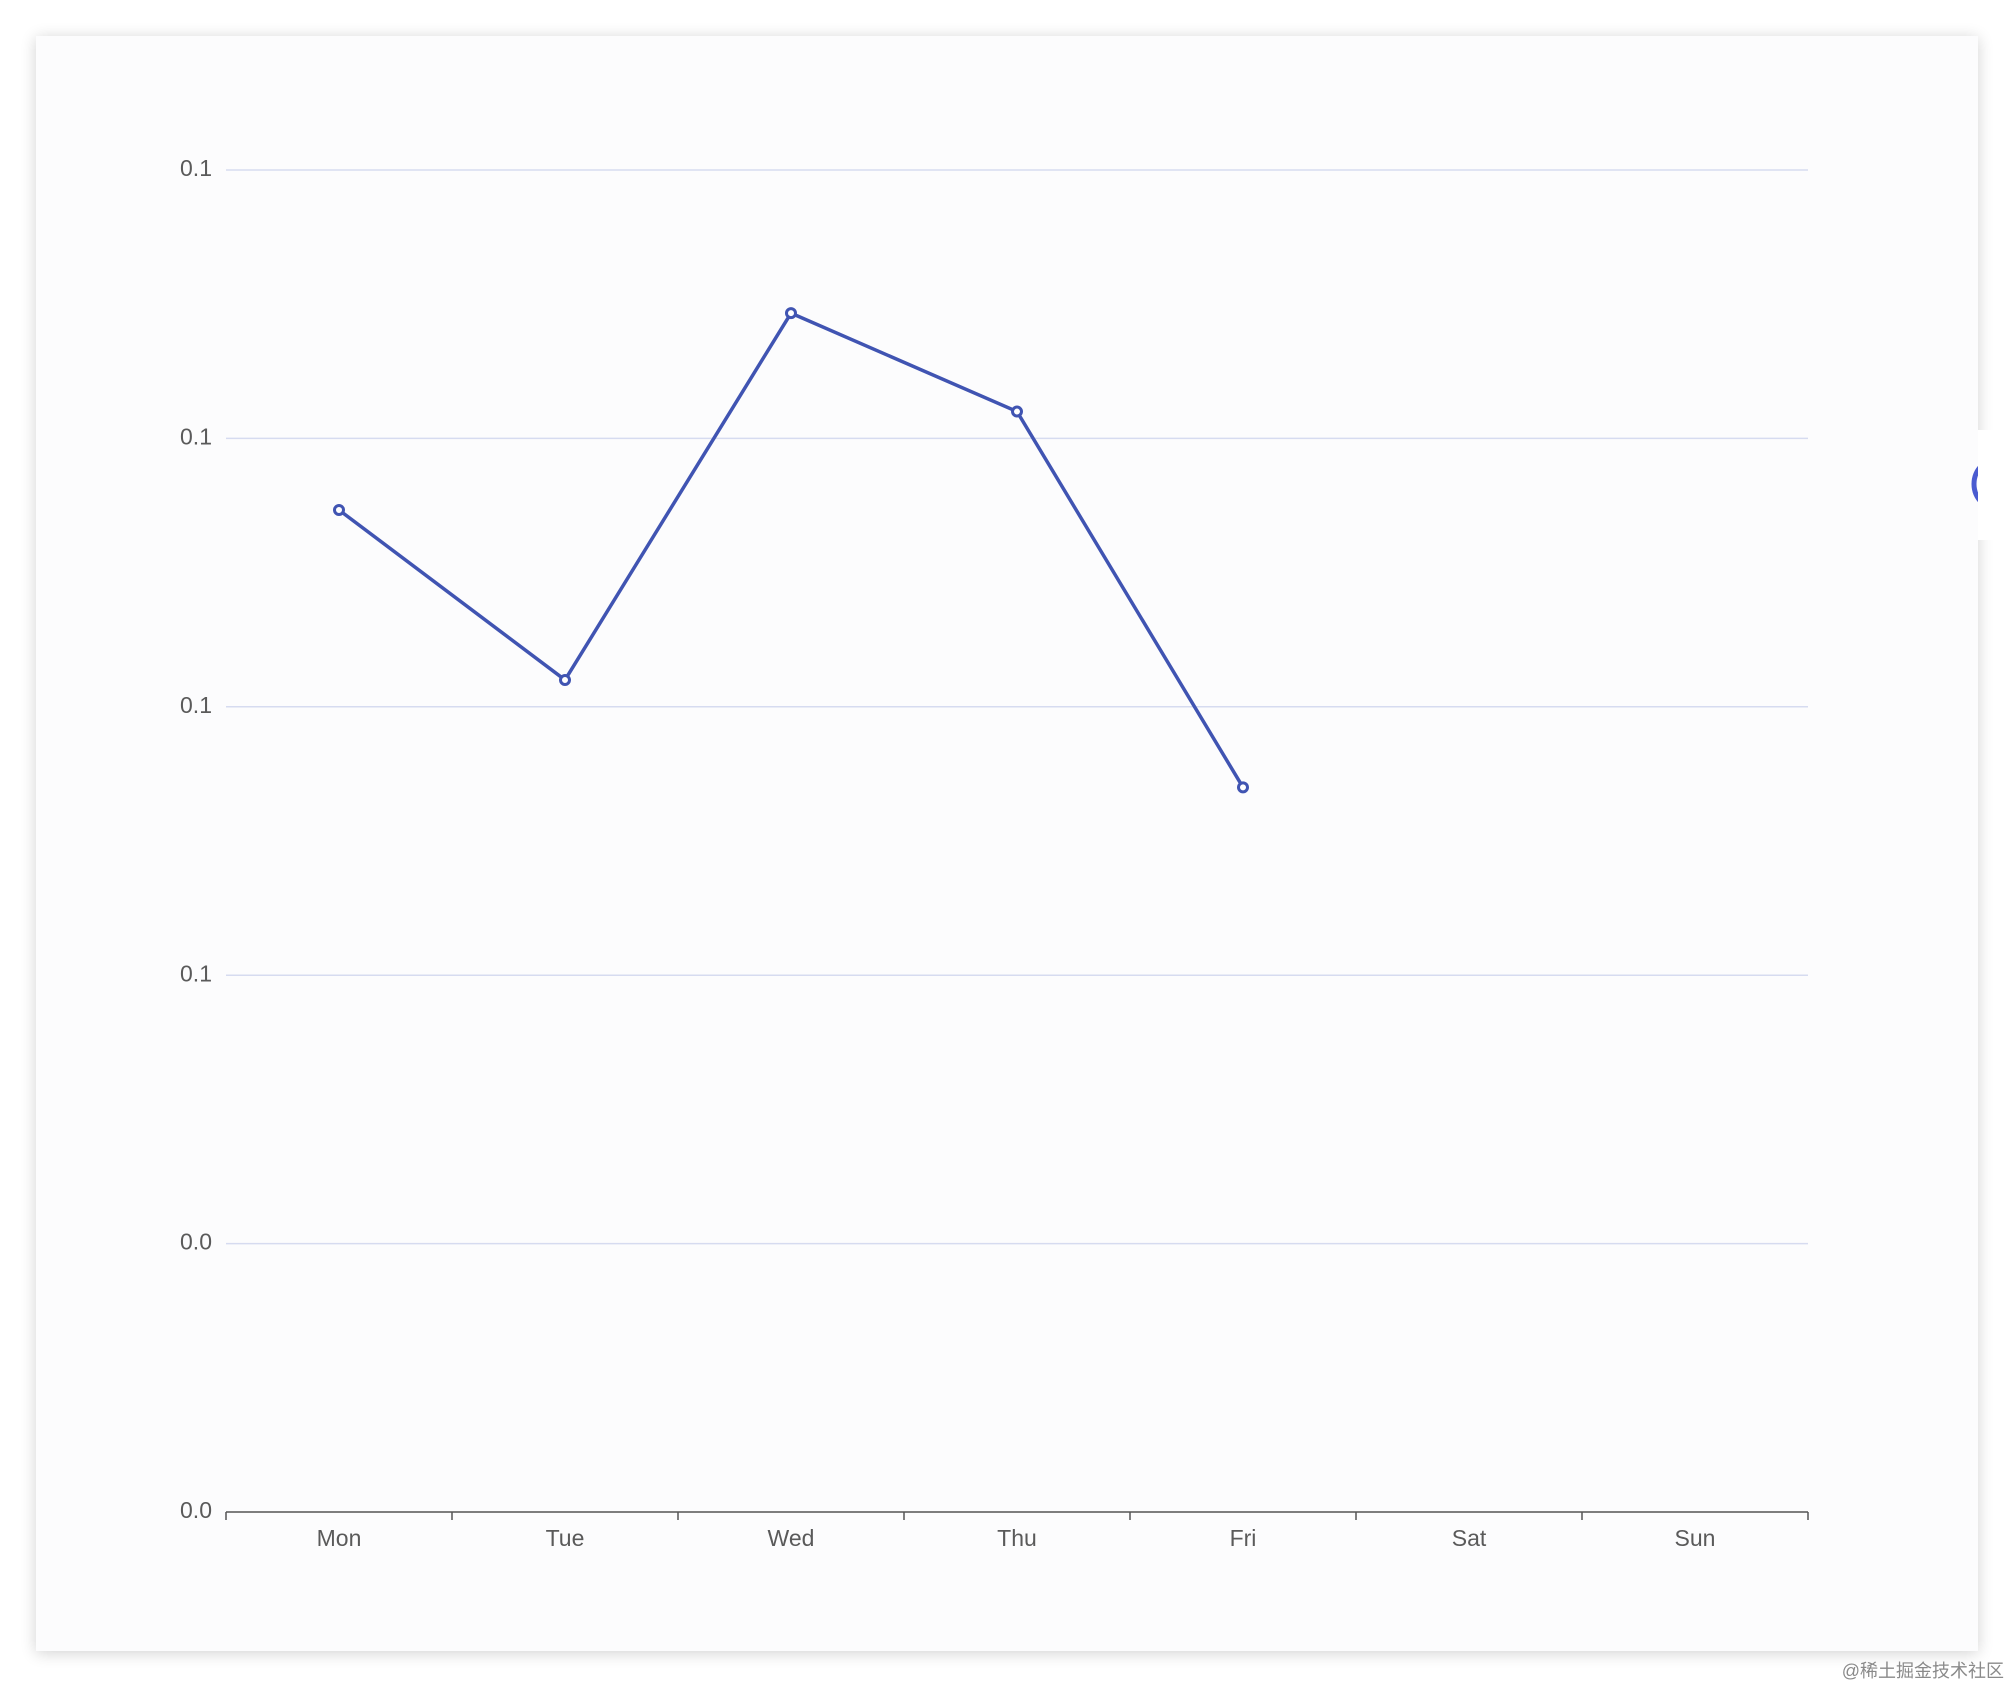 The width and height of the screenshot is (2014, 1688). Describe the element at coordinates (1469, 1538) in the screenshot. I see `x-tick-label: Sat` at that location.